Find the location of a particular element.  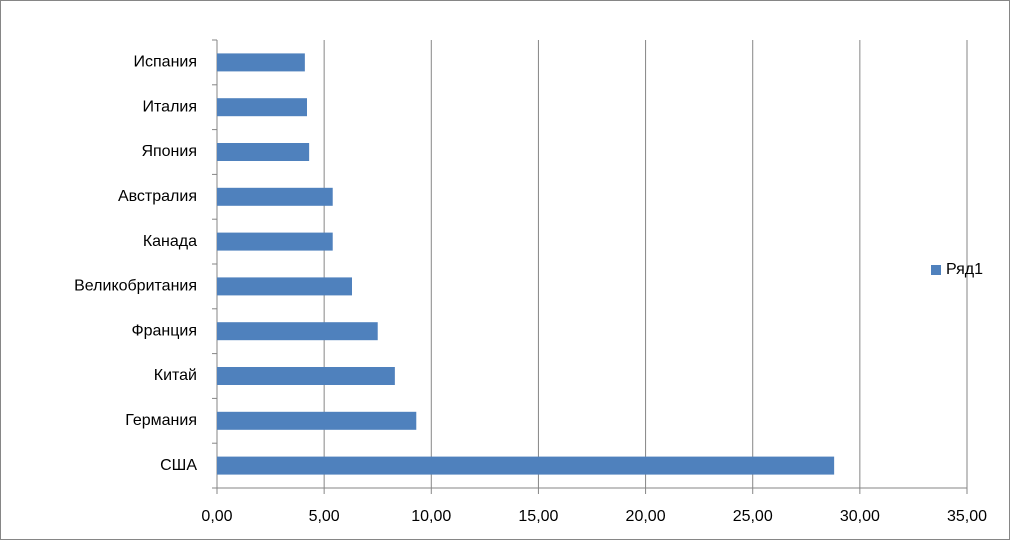

x-tick-label: 35,00 is located at coordinates (967, 516).